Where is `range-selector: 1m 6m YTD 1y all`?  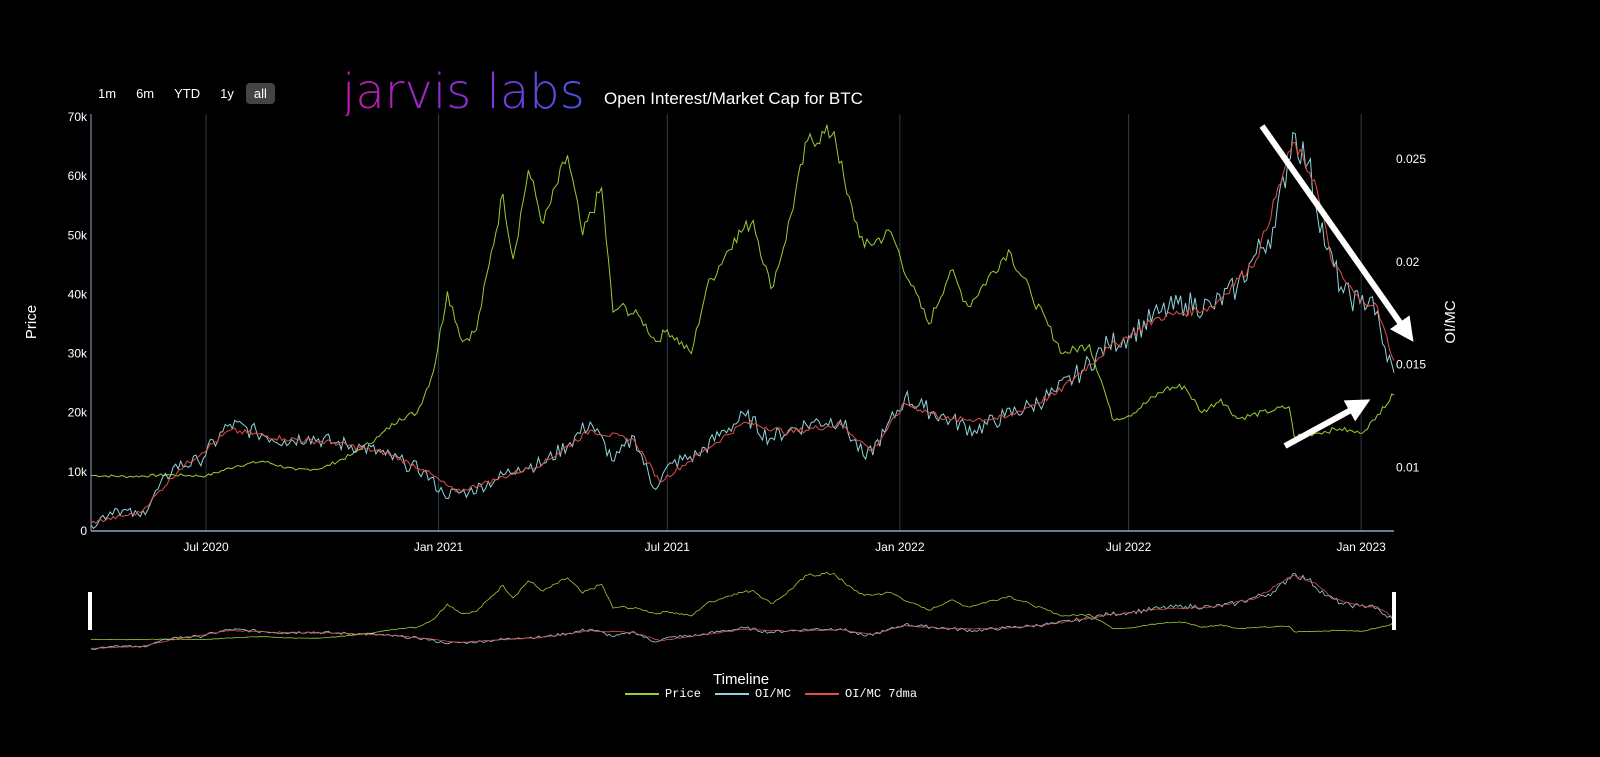
range-selector: 1m 6m YTD 1y all is located at coordinates (182, 93).